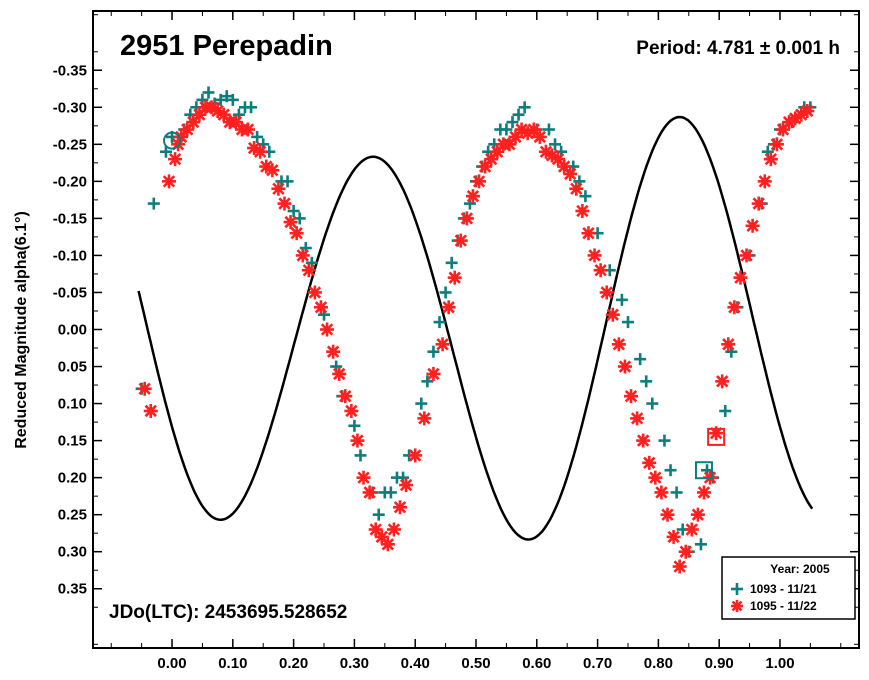 The image size is (869, 680). What do you see at coordinates (719, 663) in the screenshot?
I see `x-tick-label: 0.90` at bounding box center [719, 663].